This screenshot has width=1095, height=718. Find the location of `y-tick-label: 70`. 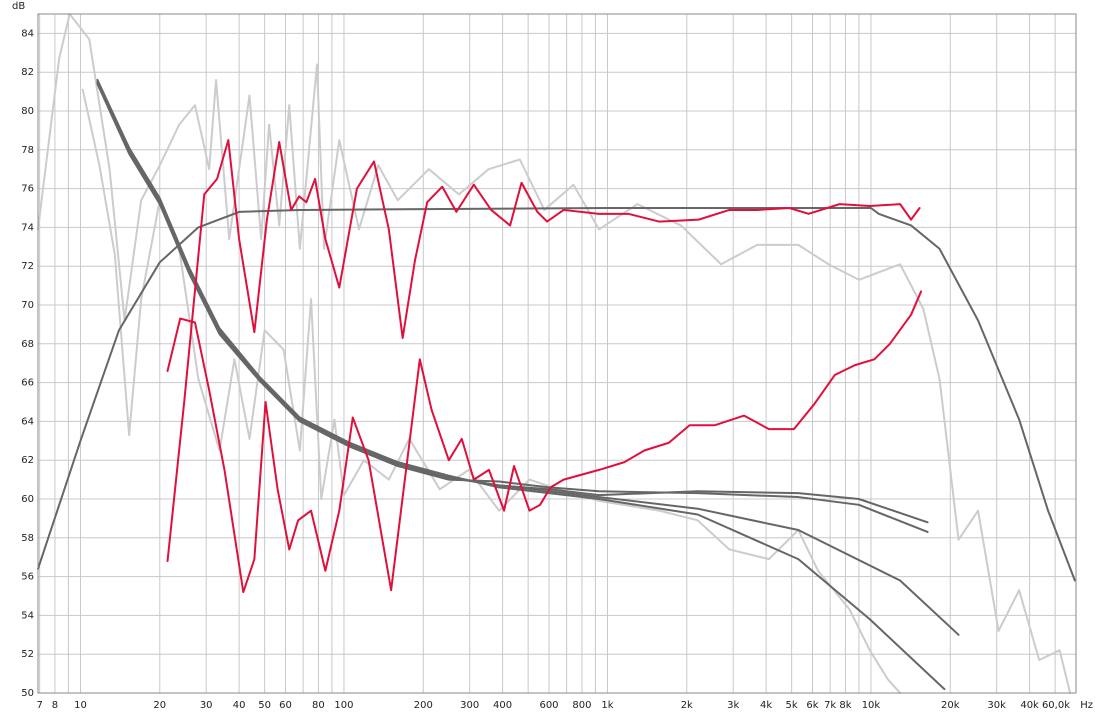

y-tick-label: 70 is located at coordinates (27, 305).